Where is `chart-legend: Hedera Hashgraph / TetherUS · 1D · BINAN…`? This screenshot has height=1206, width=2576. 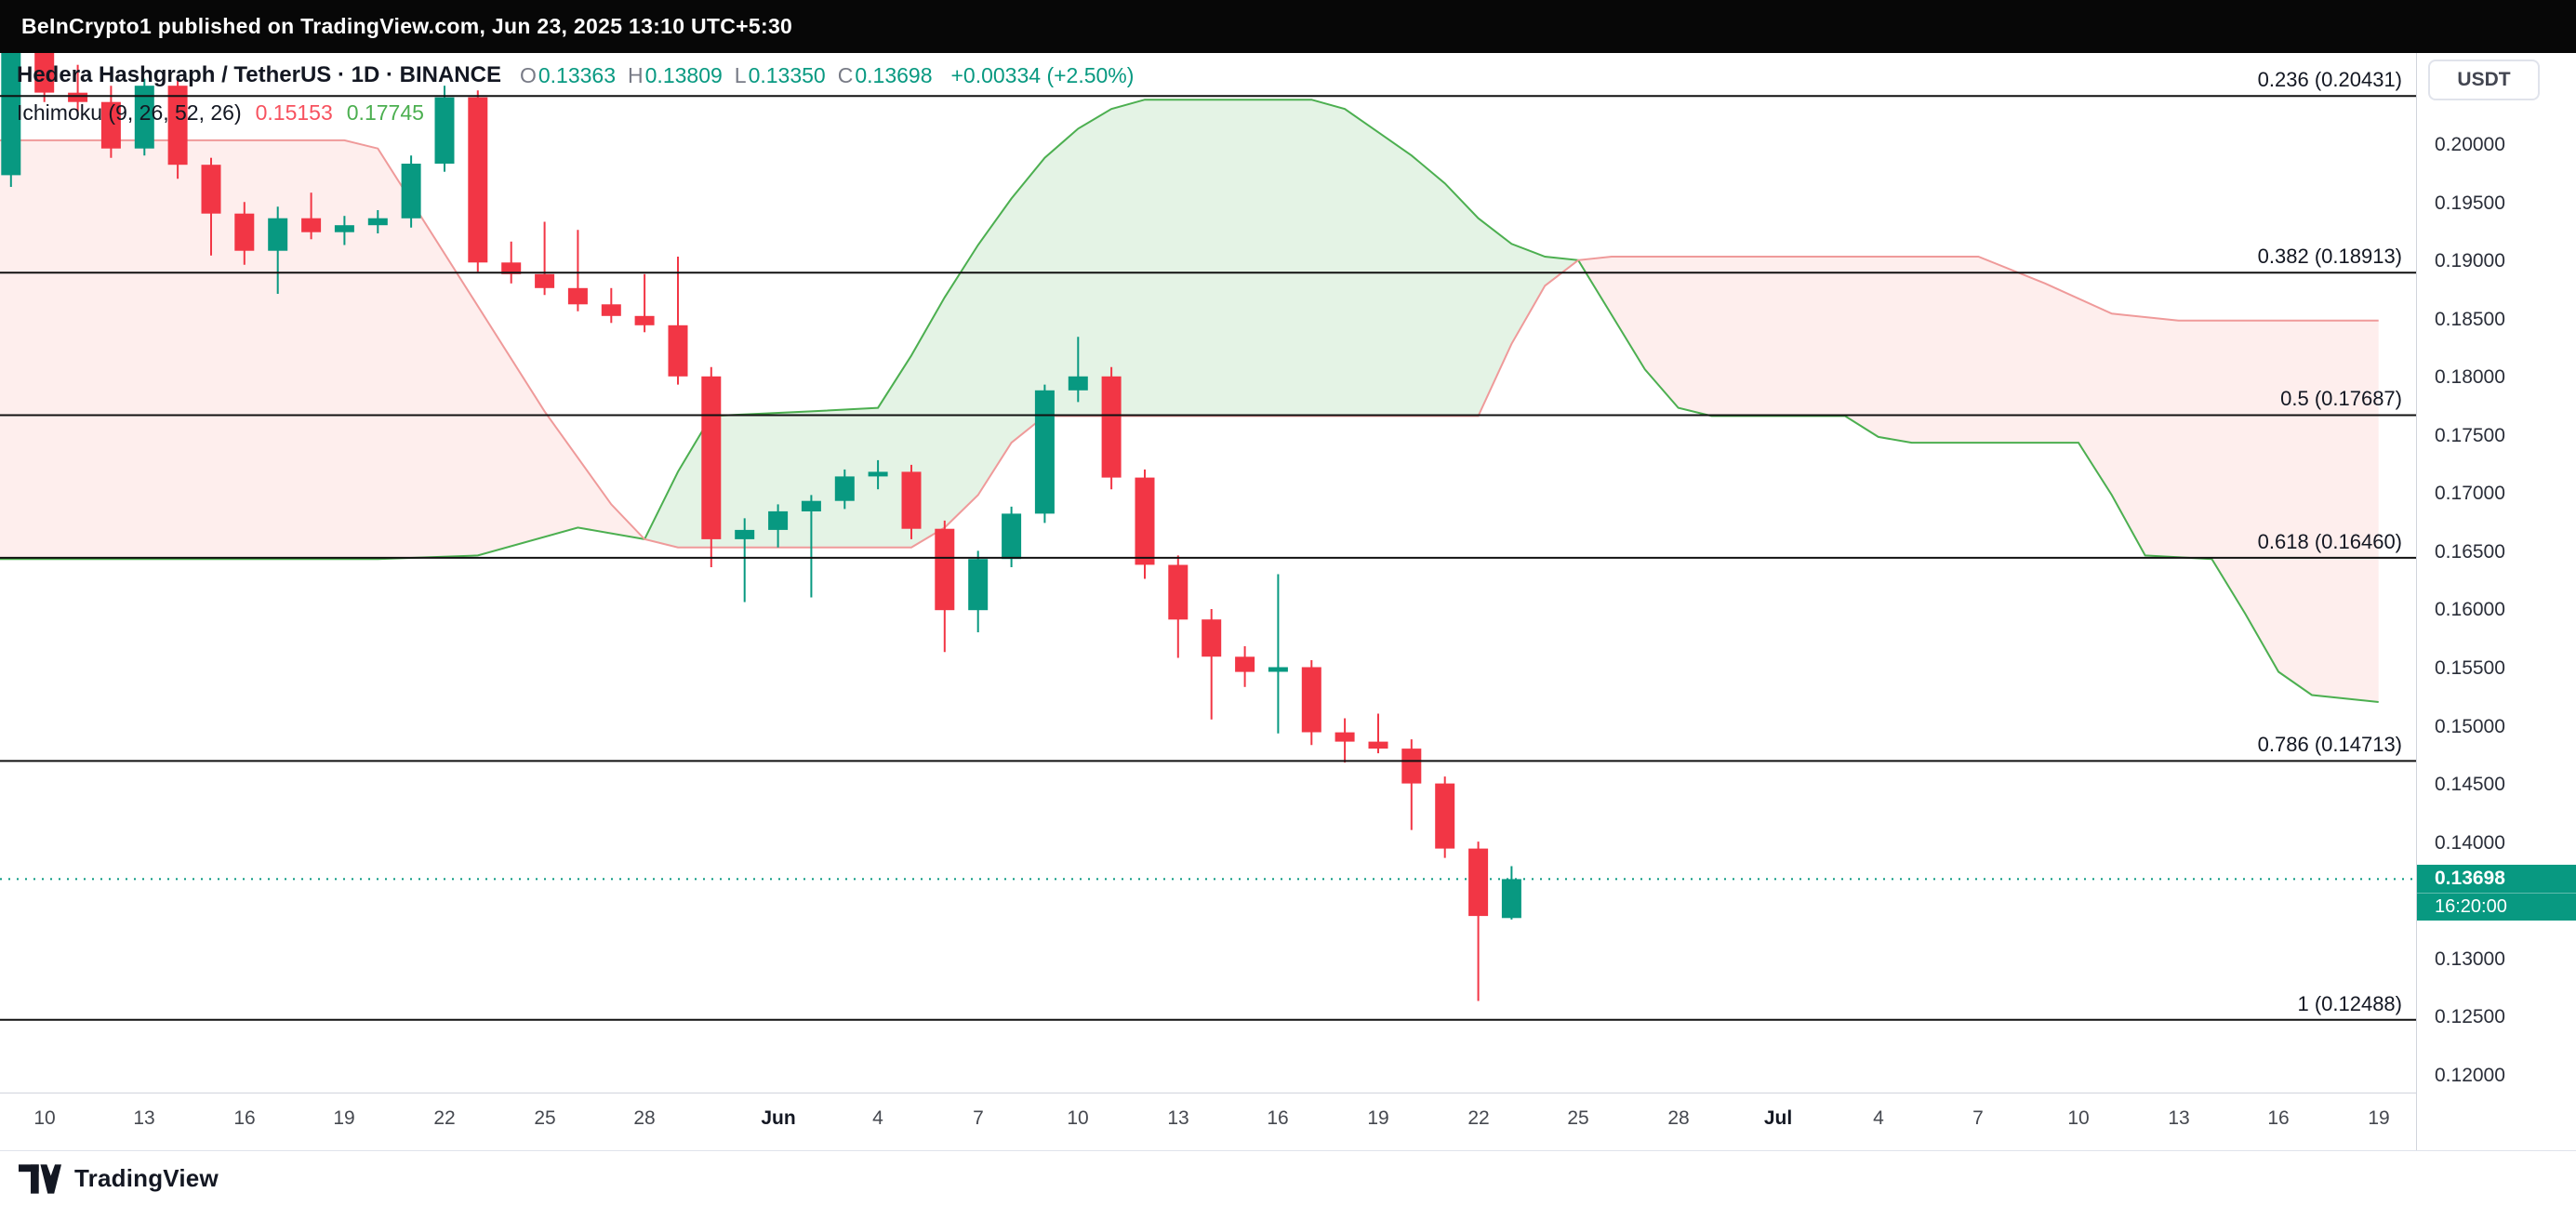 chart-legend: Hedera Hashgraph / TetherUS · 1D · BINAN… is located at coordinates (575, 92).